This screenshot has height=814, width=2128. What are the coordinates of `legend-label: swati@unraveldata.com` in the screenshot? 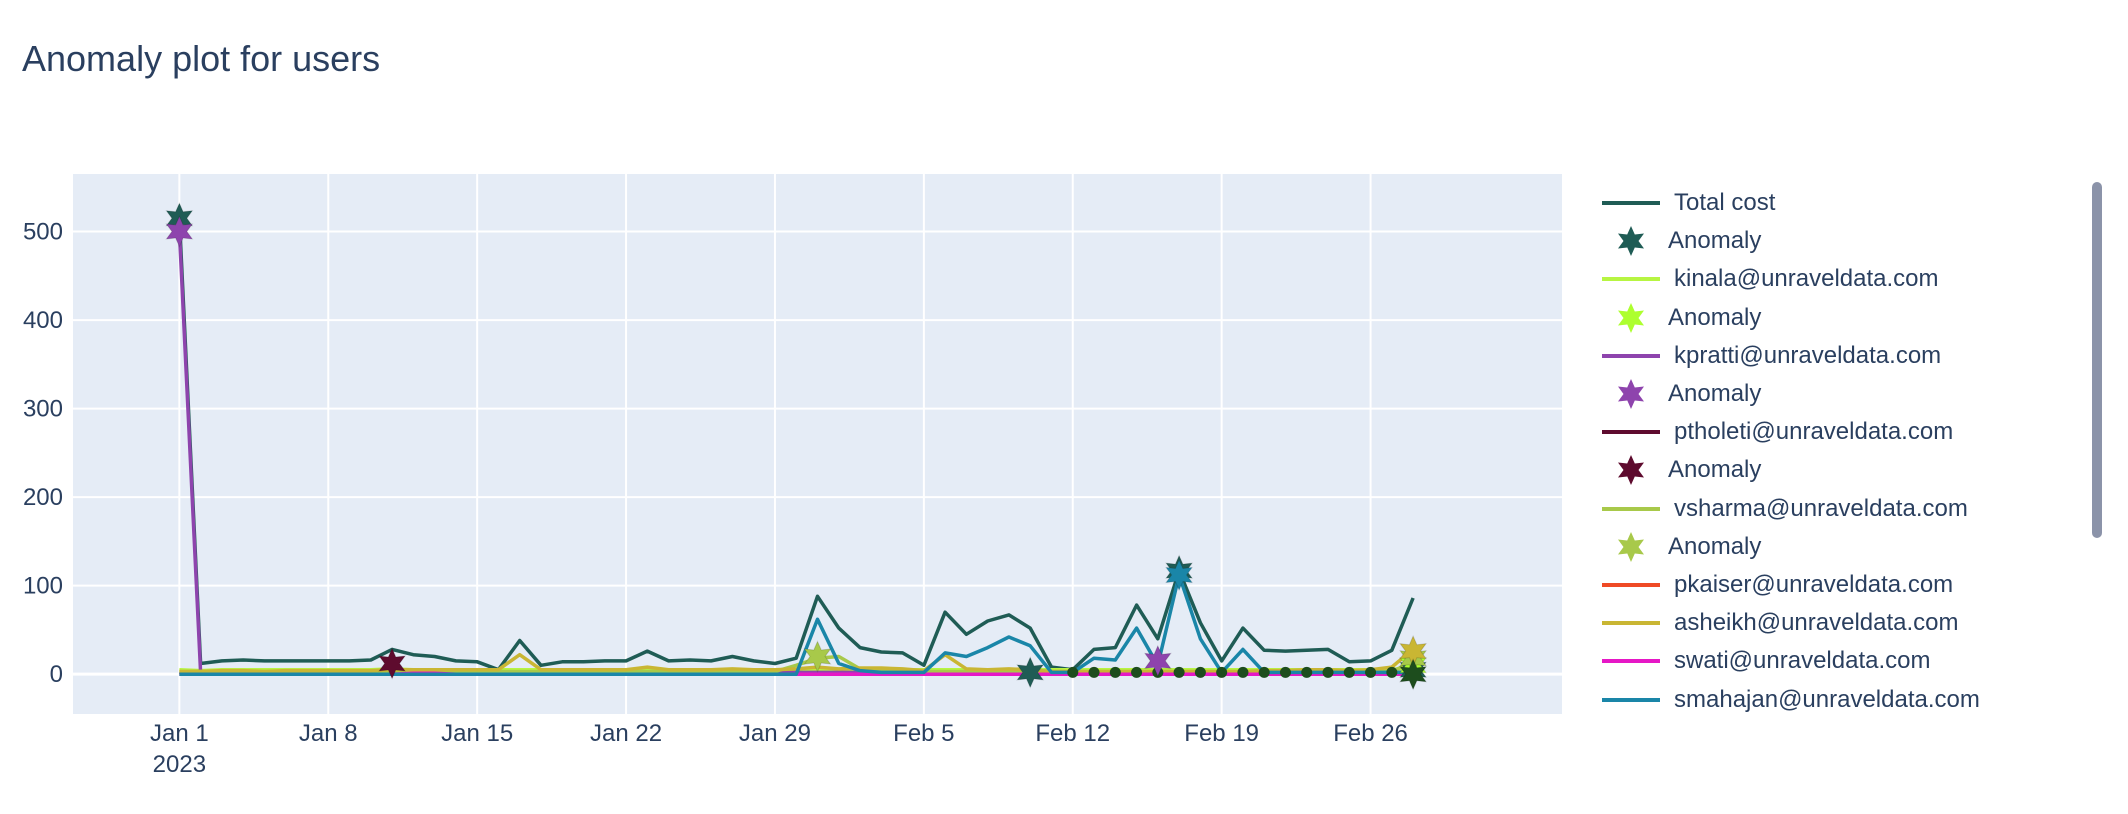 It's located at (1802, 661).